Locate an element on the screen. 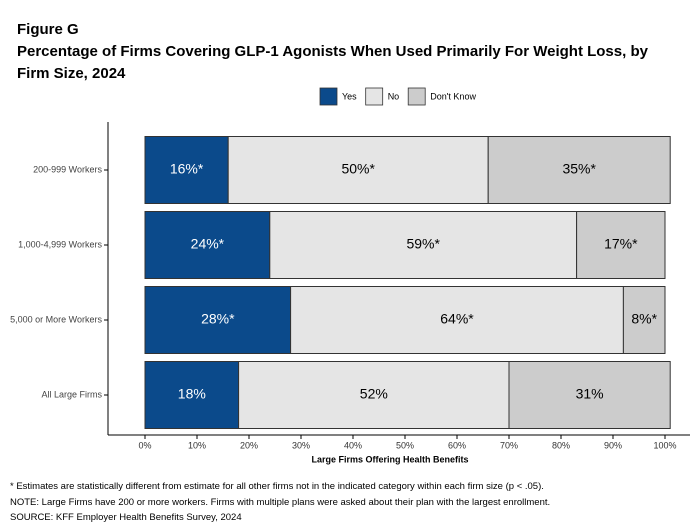  value-label: 18% is located at coordinates (192, 394).